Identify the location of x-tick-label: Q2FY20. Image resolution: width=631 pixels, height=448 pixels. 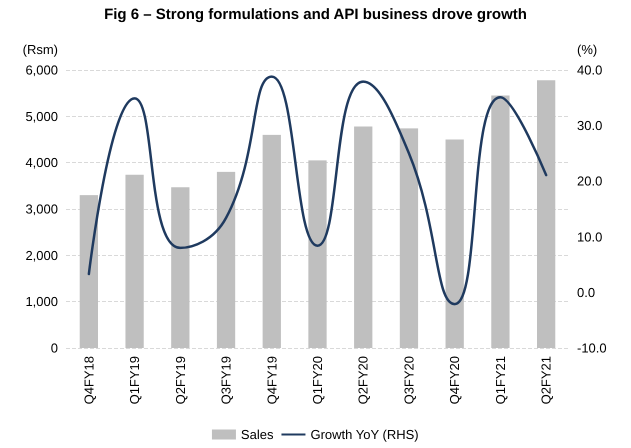
(363, 380).